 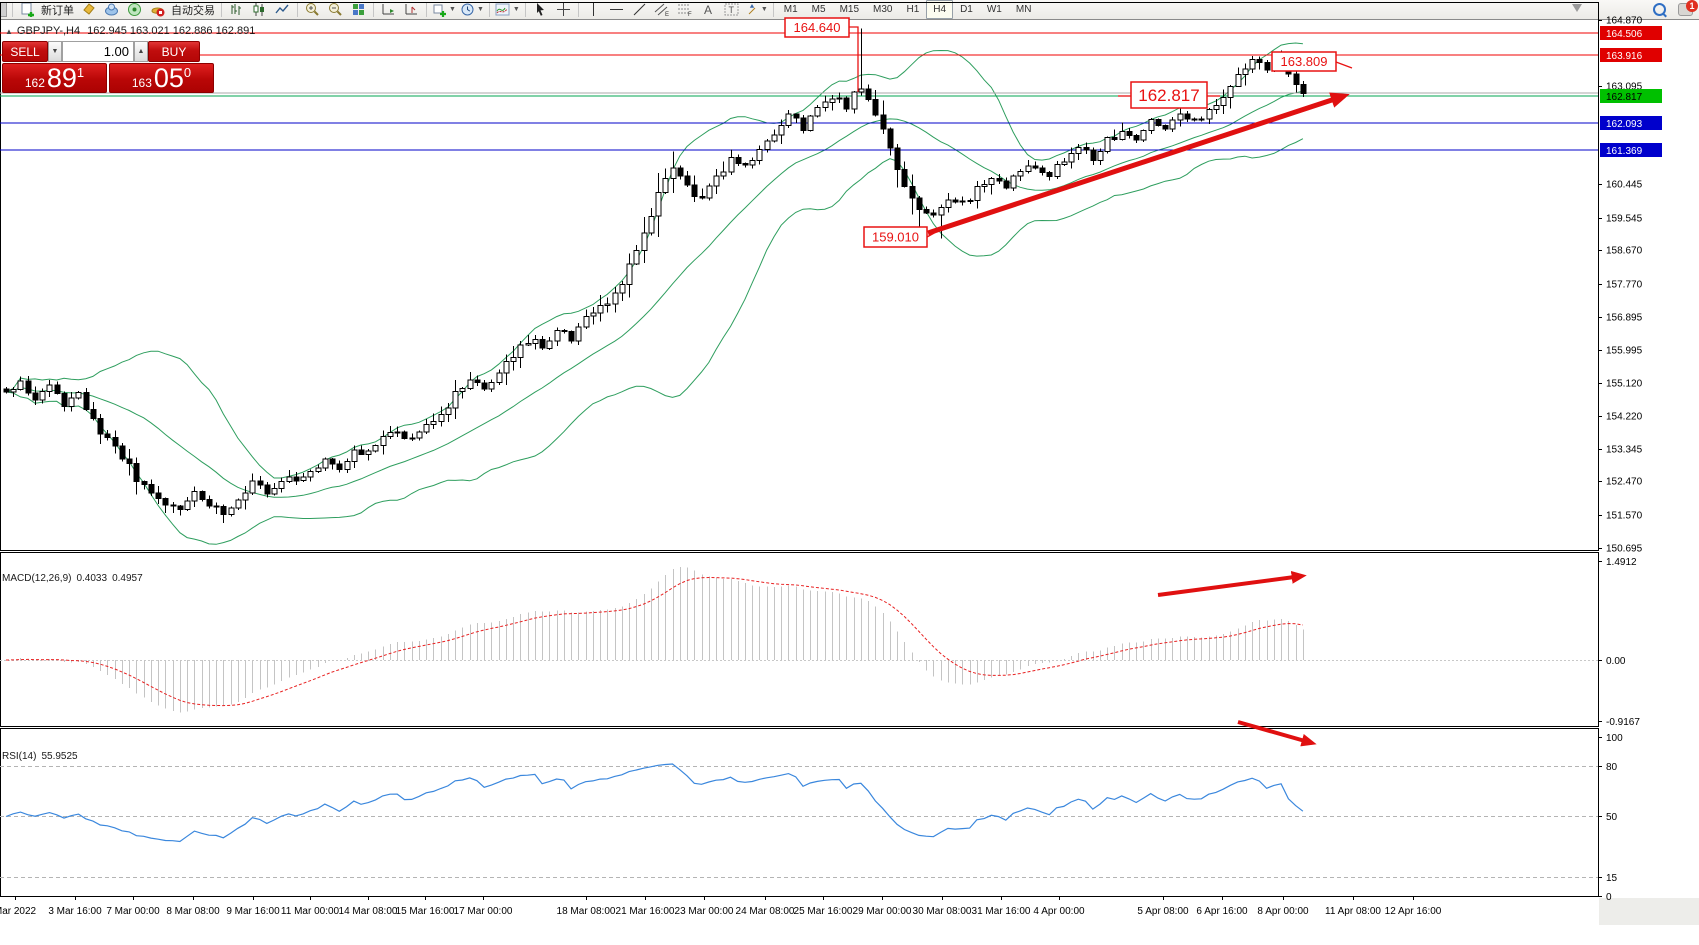 What do you see at coordinates (9, 31) in the screenshot?
I see `chart-collapse-icon: ▲` at bounding box center [9, 31].